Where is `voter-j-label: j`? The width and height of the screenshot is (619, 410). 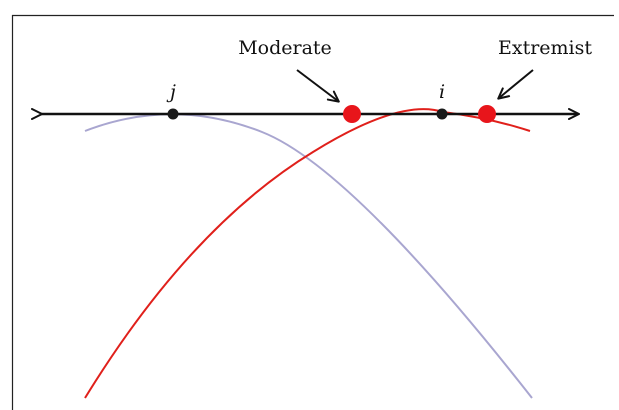
voter-j-label: j is located at coordinates (171, 92).